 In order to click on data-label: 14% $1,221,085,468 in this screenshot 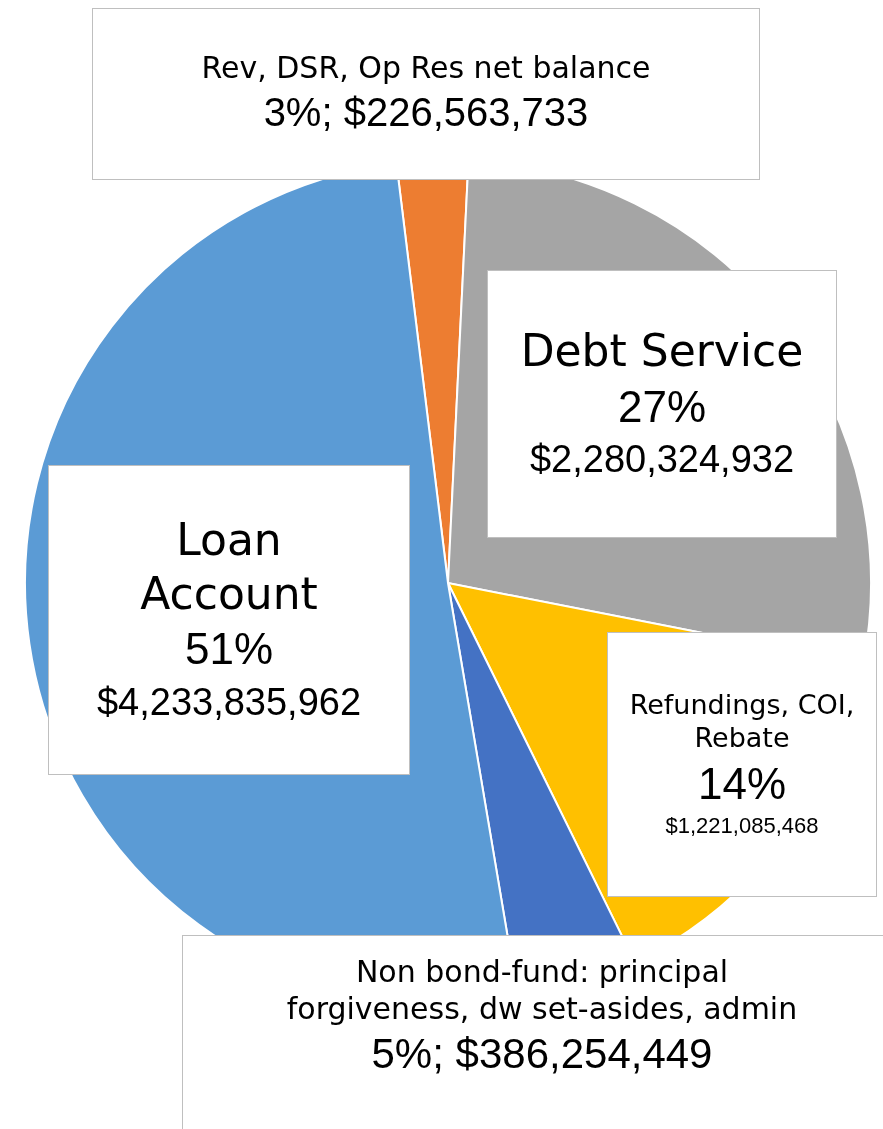, I will do `click(742, 798)`.